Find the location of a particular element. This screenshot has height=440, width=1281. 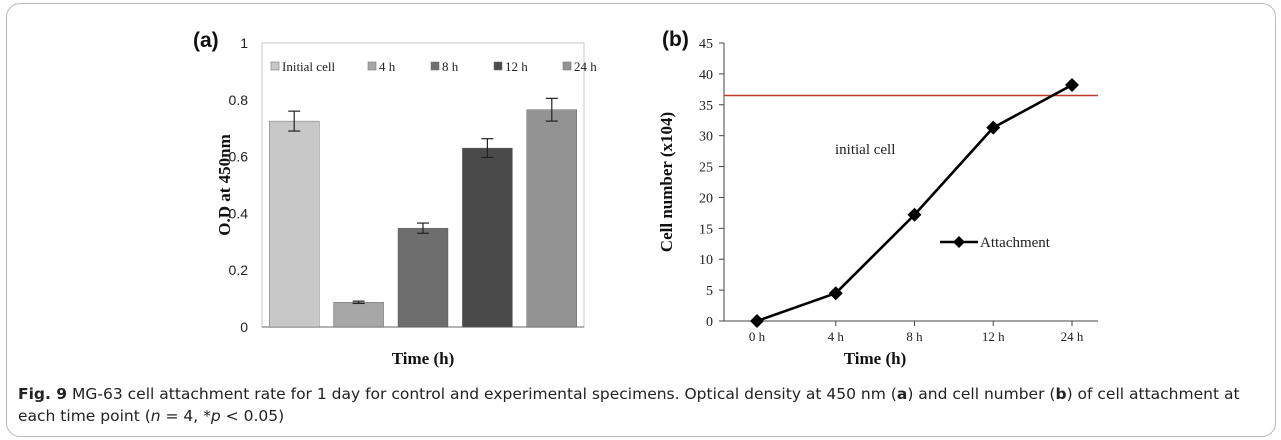

caption-text-4: = 4, * is located at coordinates (185, 416).